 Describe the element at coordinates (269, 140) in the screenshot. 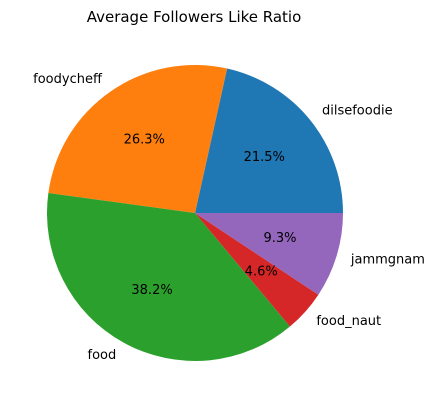

I see `pie-slice-dilsefoodie` at that location.